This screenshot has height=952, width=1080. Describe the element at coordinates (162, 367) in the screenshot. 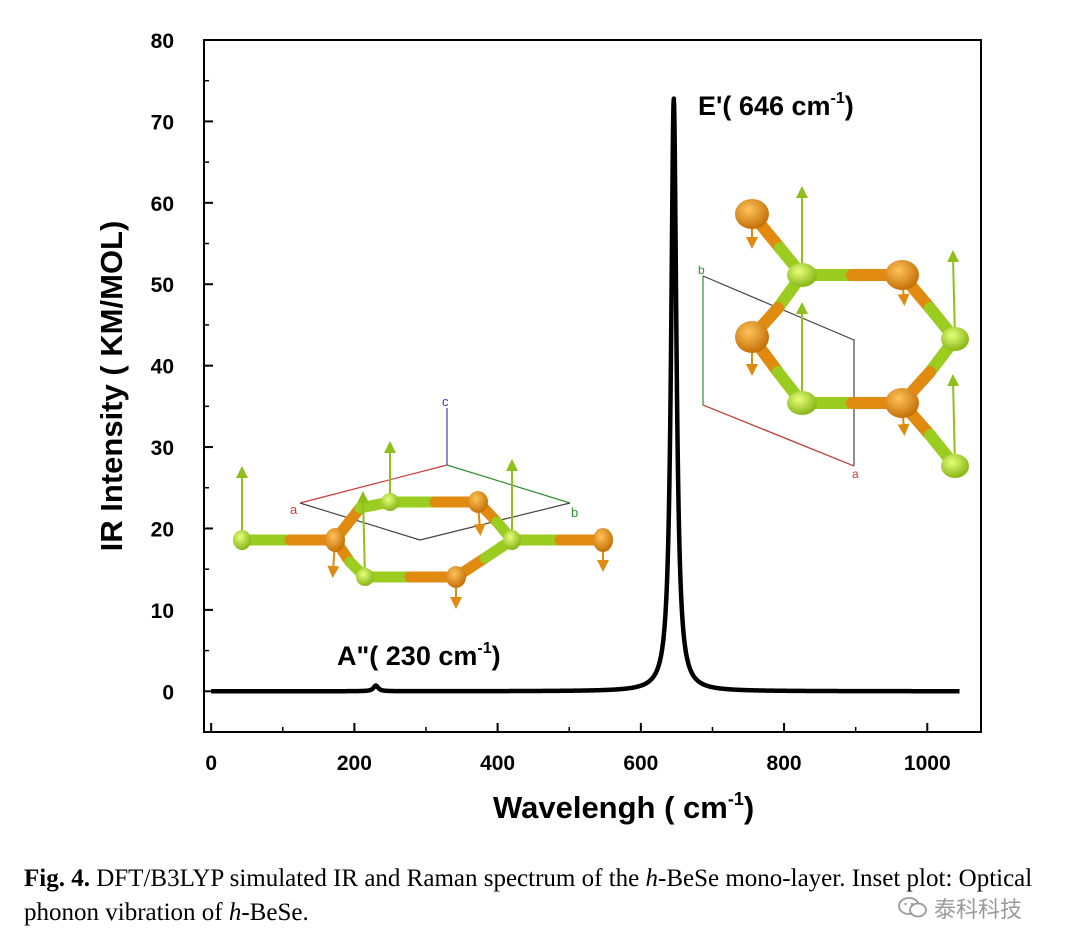

I see `y-tick-label: 40` at that location.